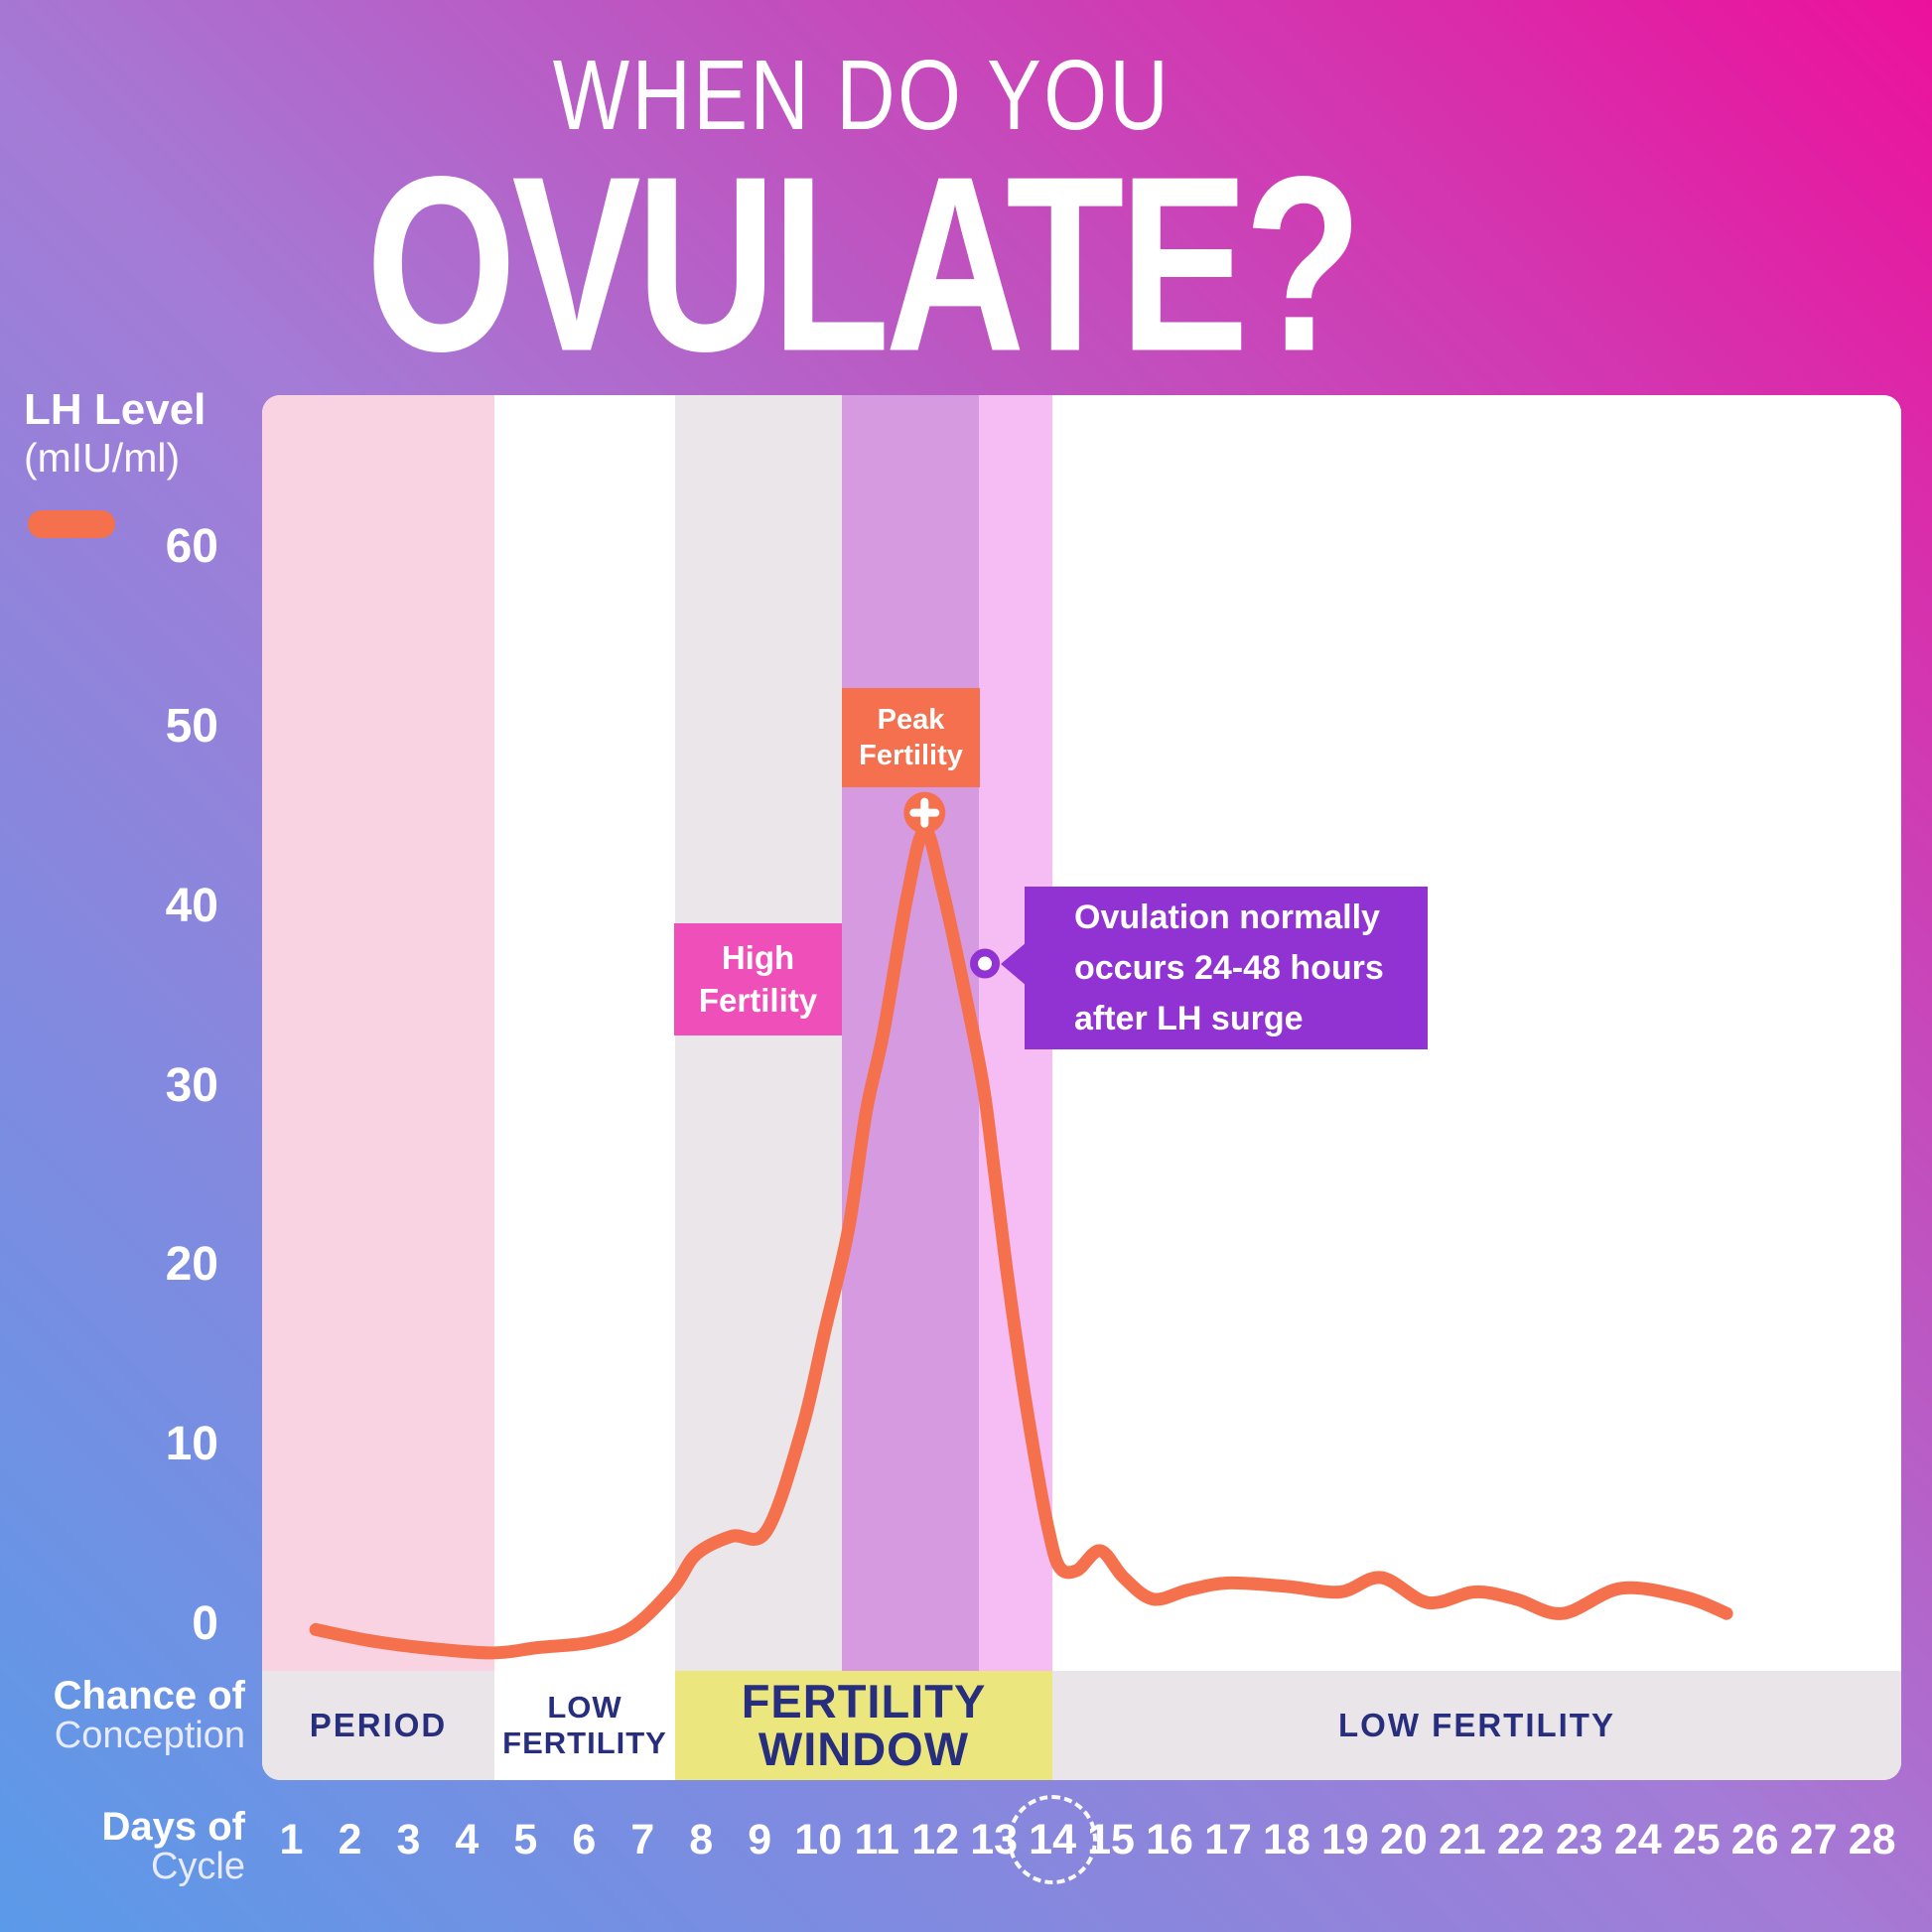 Image resolution: width=1932 pixels, height=1932 pixels. I want to click on y-tick-50: 50, so click(191, 726).